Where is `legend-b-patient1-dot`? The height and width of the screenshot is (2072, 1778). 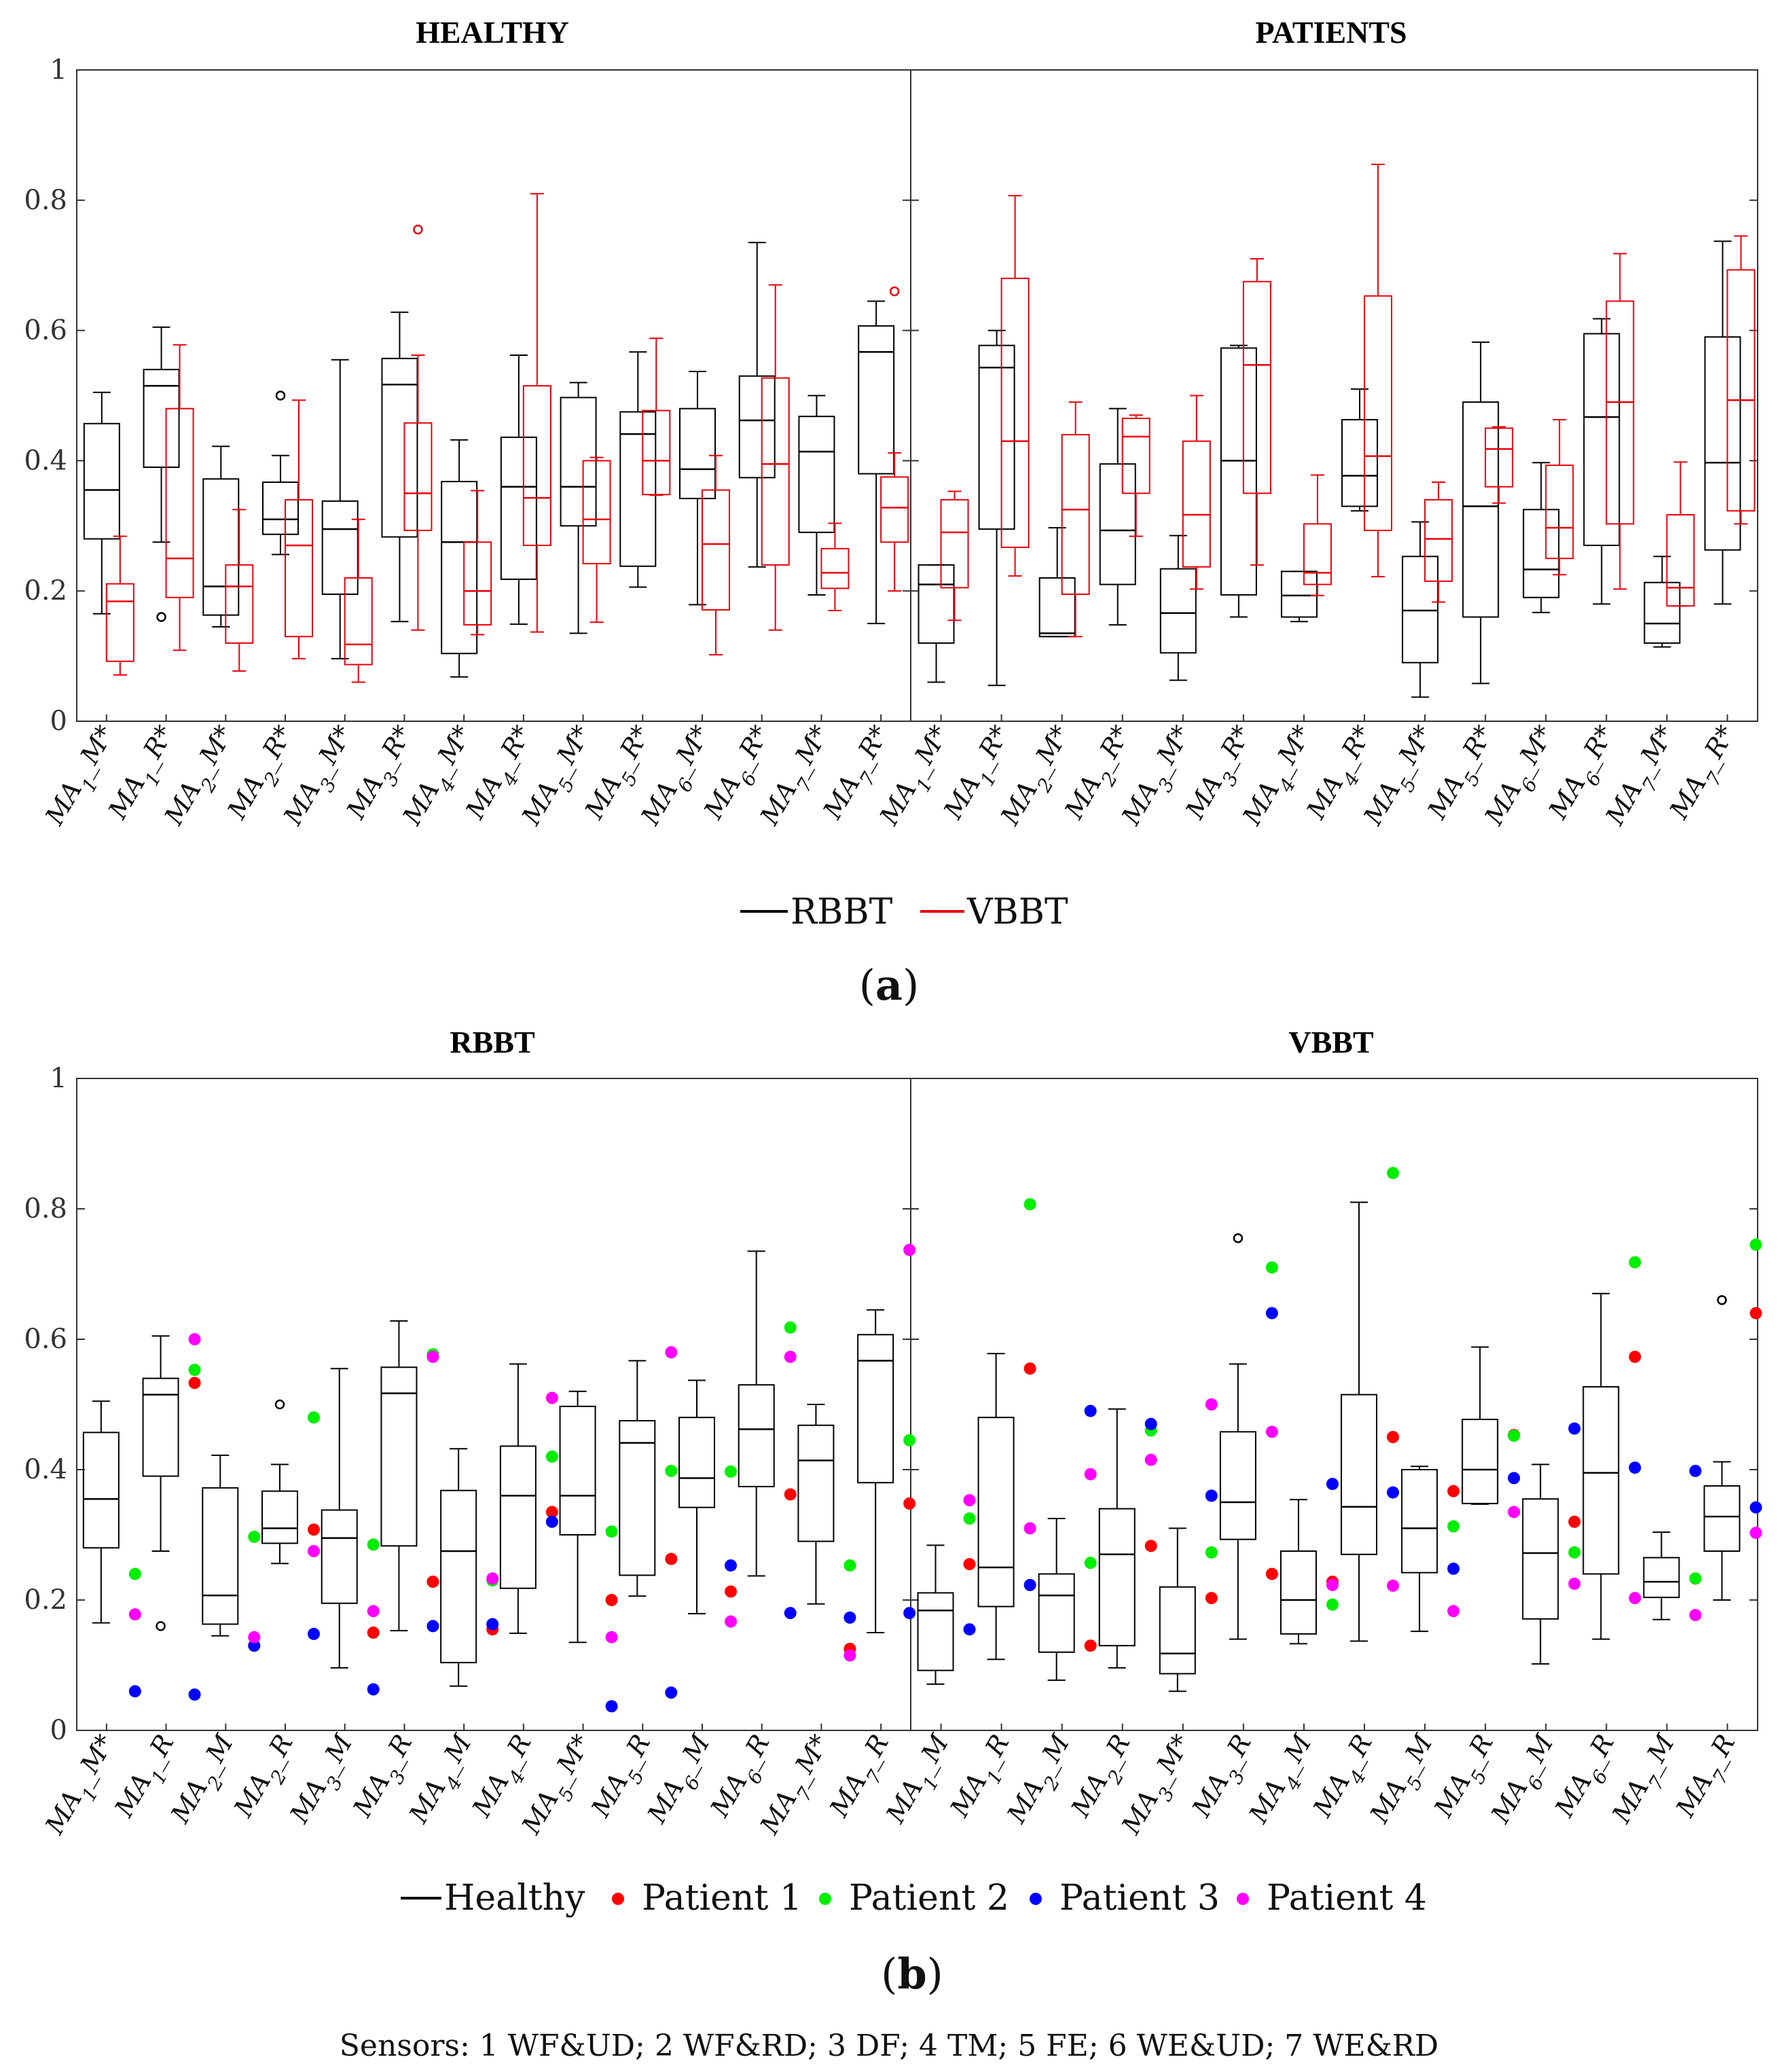
legend-b-patient1-dot is located at coordinates (618, 1899).